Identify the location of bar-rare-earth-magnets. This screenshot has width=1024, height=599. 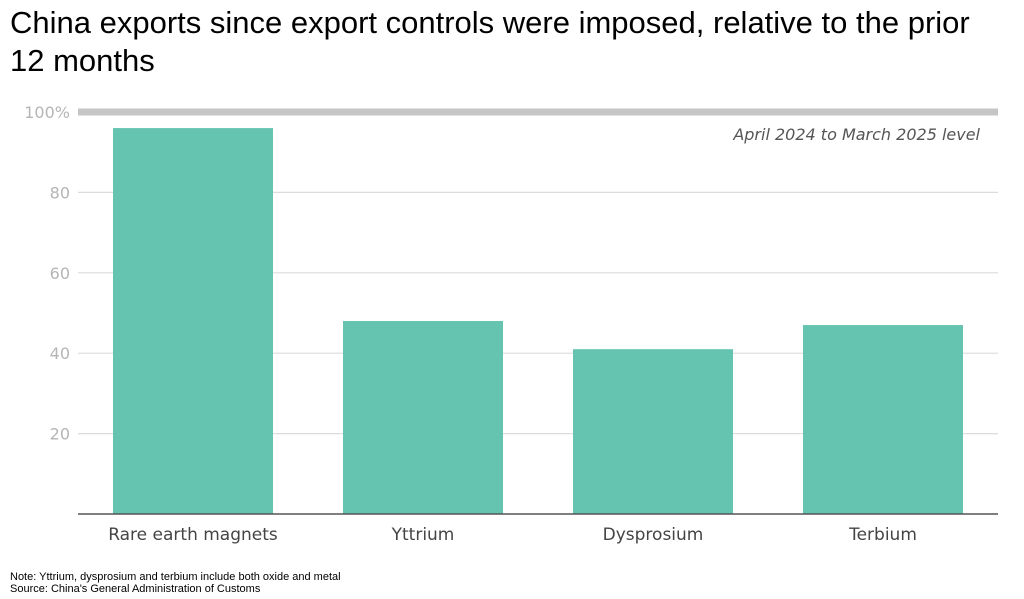
(193, 321).